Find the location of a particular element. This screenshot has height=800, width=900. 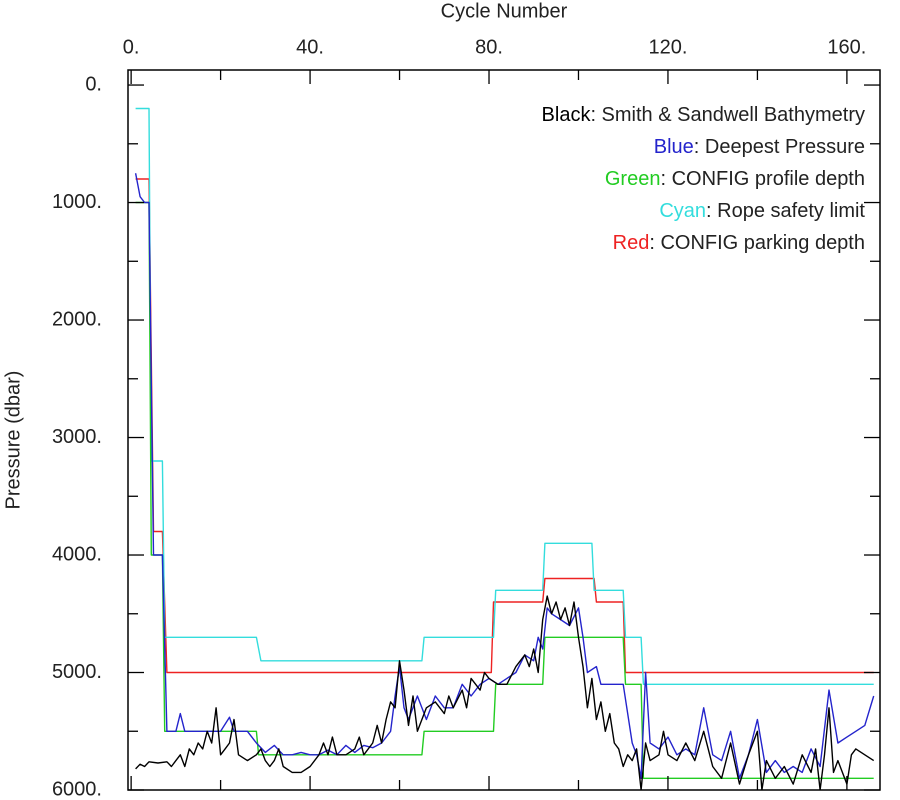

x-tick-label: 160. is located at coordinates (846, 47).